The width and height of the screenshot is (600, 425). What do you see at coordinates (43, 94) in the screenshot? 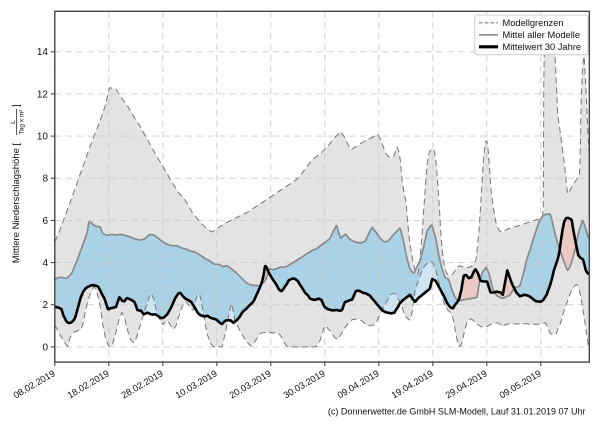
I see `svg-text: 12` at bounding box center [43, 94].